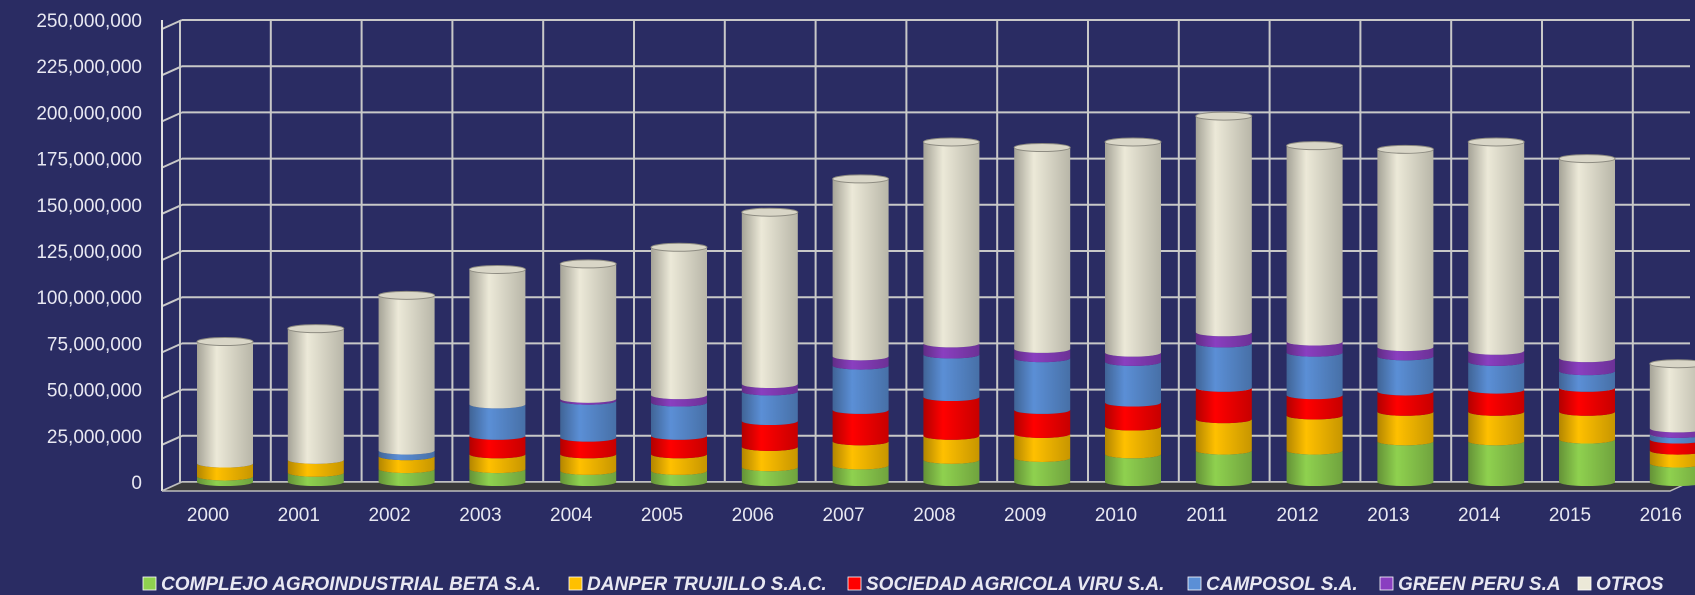 The width and height of the screenshot is (1695, 595). I want to click on bar-green-peru-s-a-2016, so click(1672, 433).